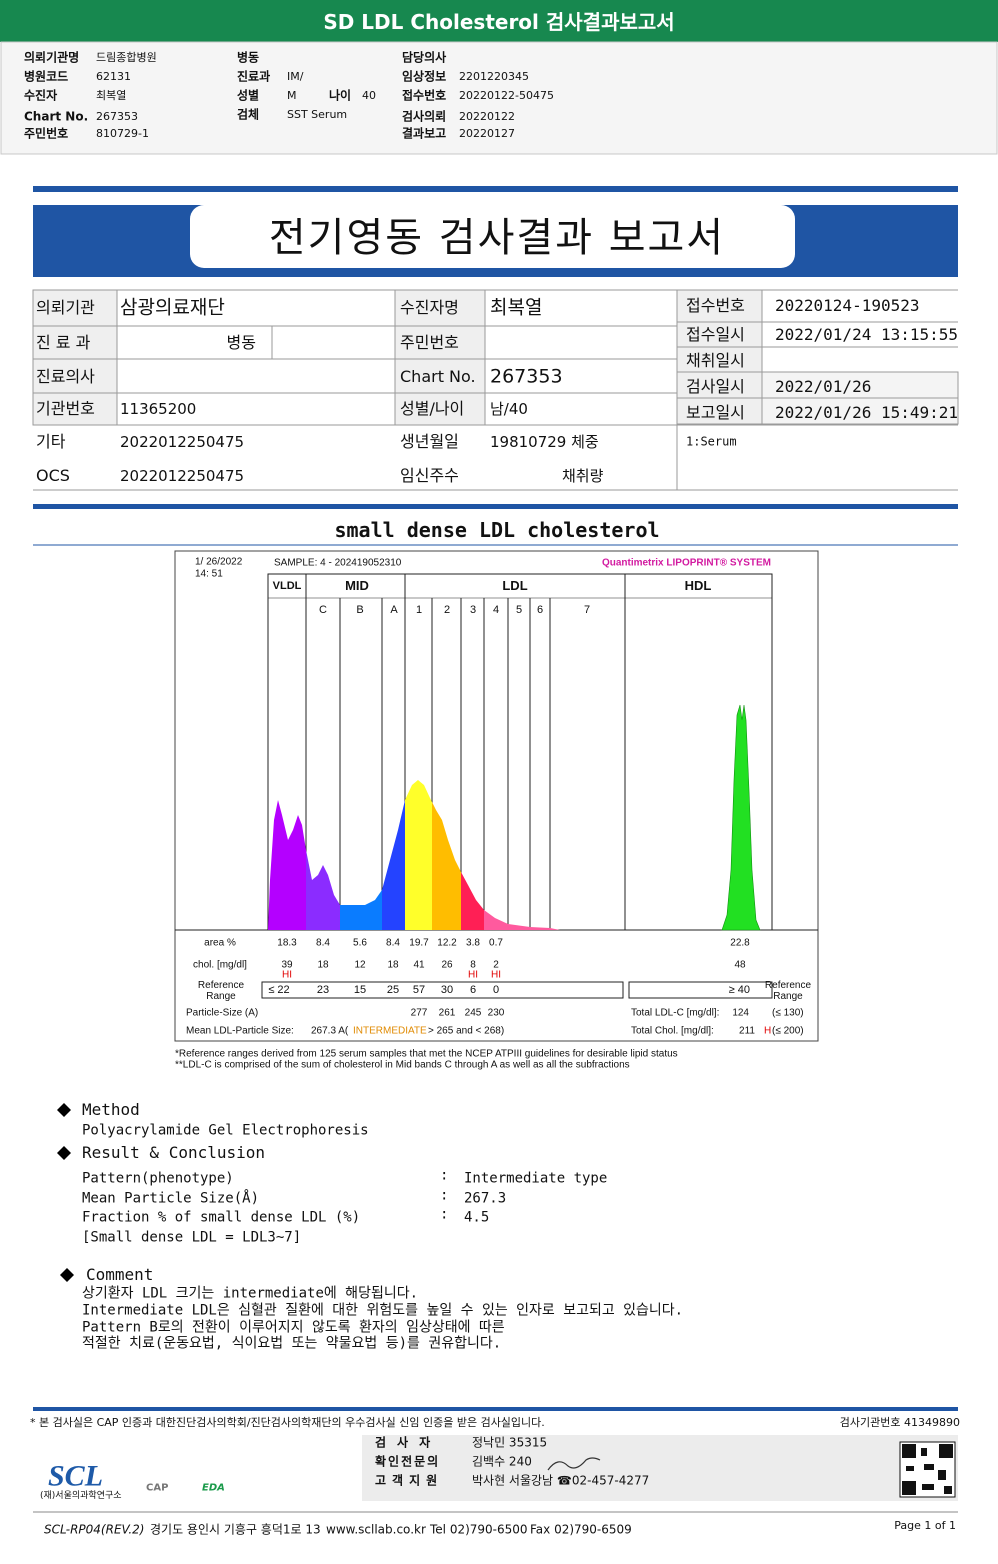 Image resolution: width=998 pixels, height=1564 pixels. Describe the element at coordinates (510, 1442) in the screenshot. I see `staff-value: 정낙민 35315` at that location.